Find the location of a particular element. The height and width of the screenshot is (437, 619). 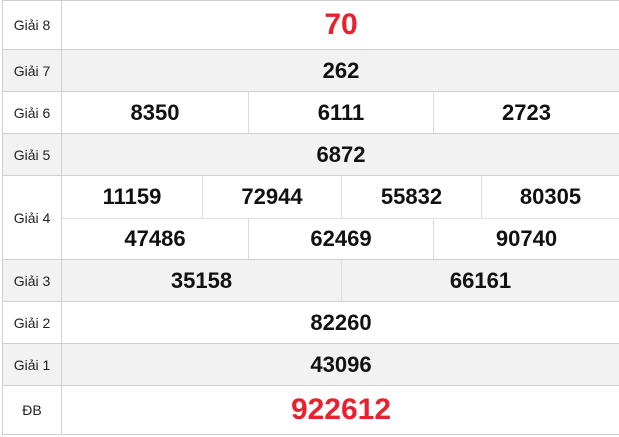

prize-number: 90740 is located at coordinates (526, 239).